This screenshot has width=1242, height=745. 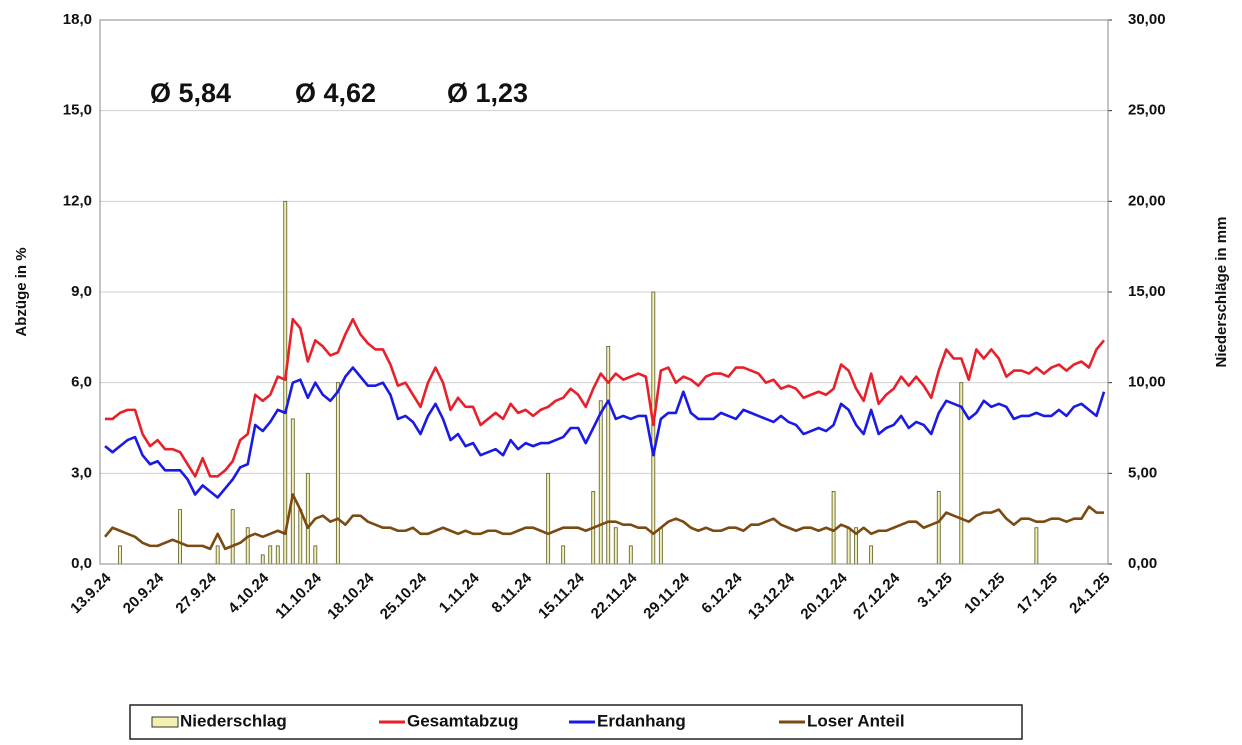 I want to click on x-tick-label: 6.12.24, so click(x=722, y=593).